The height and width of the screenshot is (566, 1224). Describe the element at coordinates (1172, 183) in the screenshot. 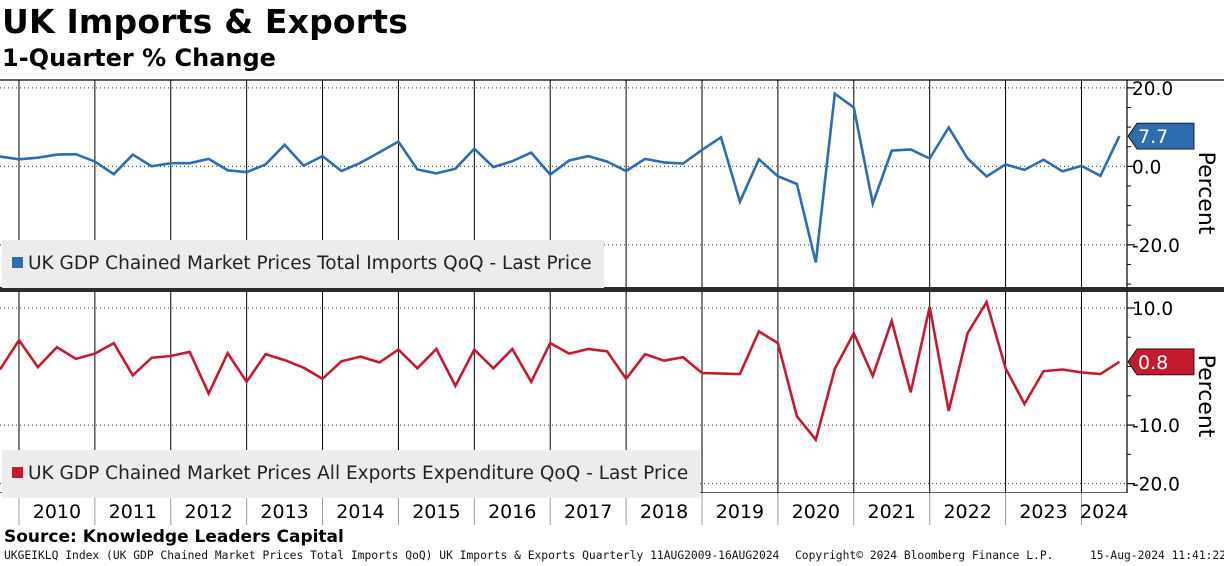

I see `top-y-axis: 20.0 0.0 -20.0 Percent 7.7` at that location.